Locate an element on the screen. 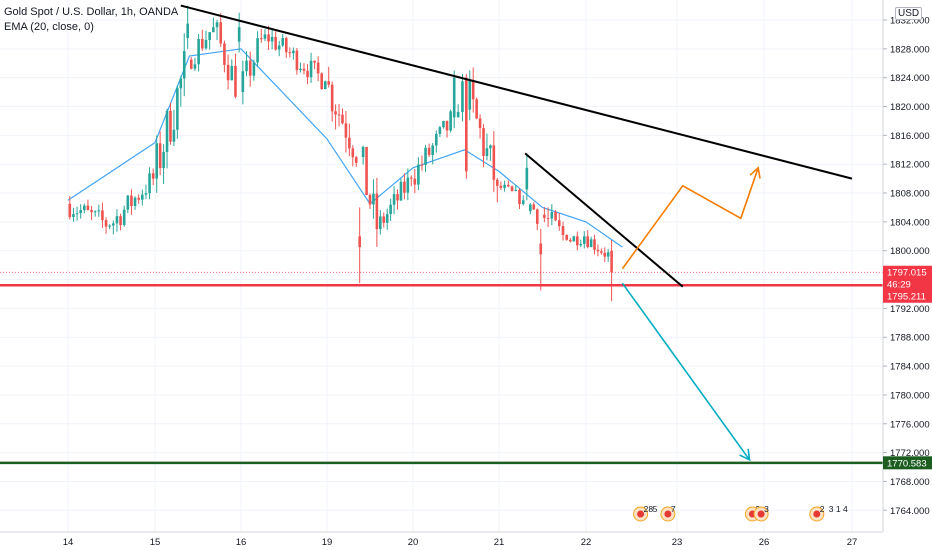 This screenshot has height=550, width=932. support-price-label-bg is located at coordinates (907, 296).